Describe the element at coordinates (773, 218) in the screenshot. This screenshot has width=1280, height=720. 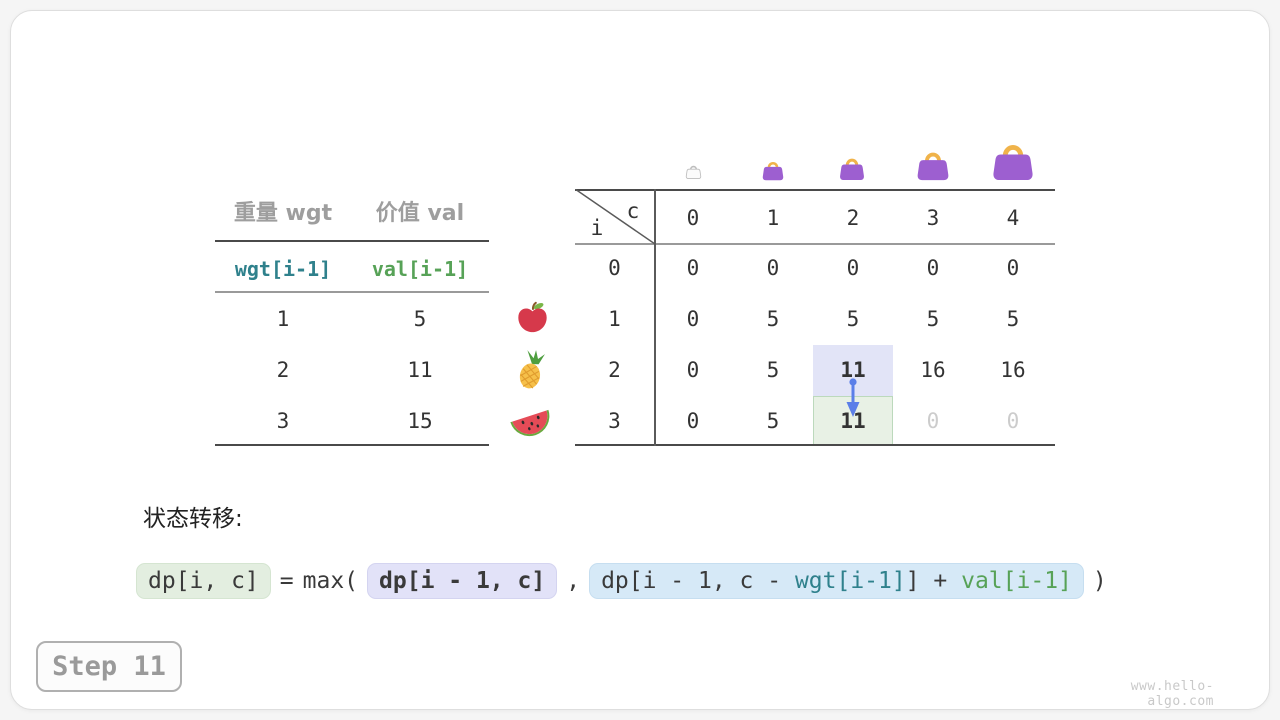
I see `dp-col-header: 1` at that location.